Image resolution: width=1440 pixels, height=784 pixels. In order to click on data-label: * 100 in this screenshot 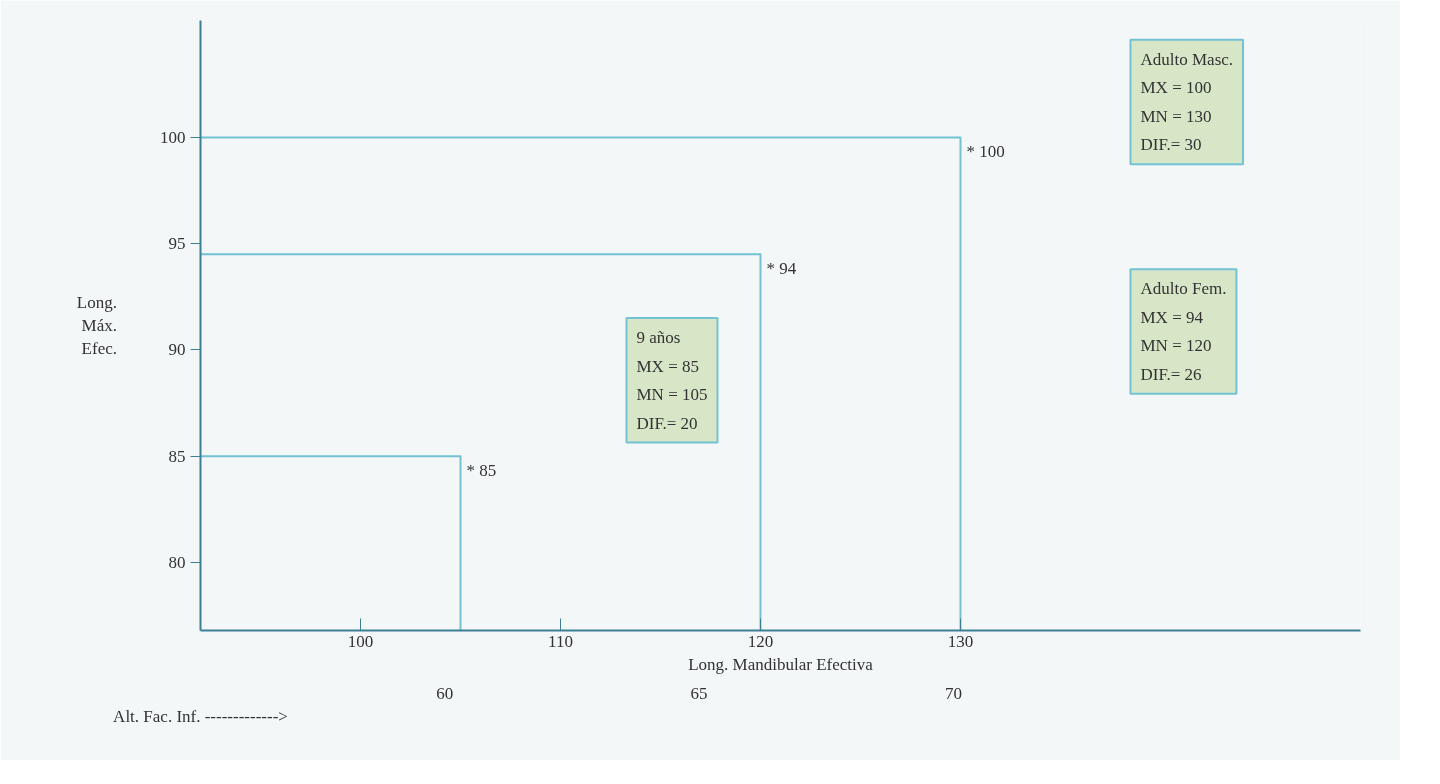, I will do `click(985, 151)`.